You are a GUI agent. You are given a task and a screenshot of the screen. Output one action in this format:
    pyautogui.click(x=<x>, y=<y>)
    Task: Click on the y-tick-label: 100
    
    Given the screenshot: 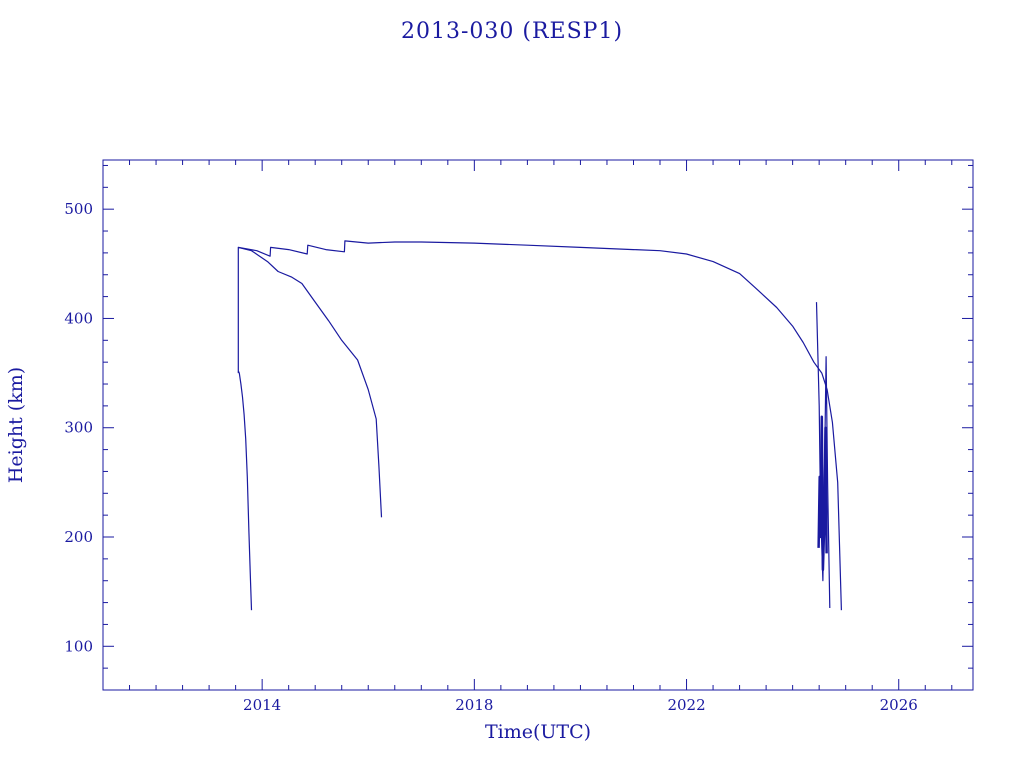 What is the action you would take?
    pyautogui.click(x=78, y=646)
    